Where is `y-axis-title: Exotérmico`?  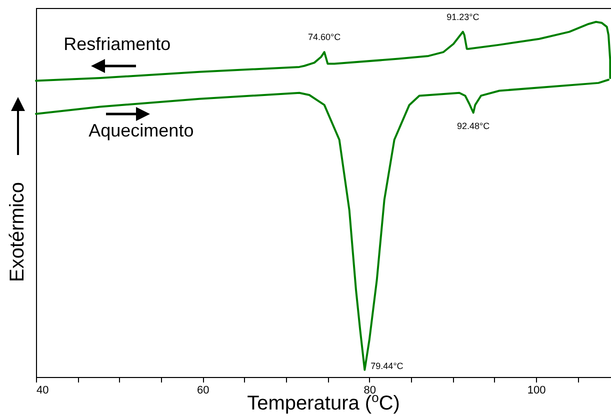
y-axis-title: Exotérmico is located at coordinates (18, 232).